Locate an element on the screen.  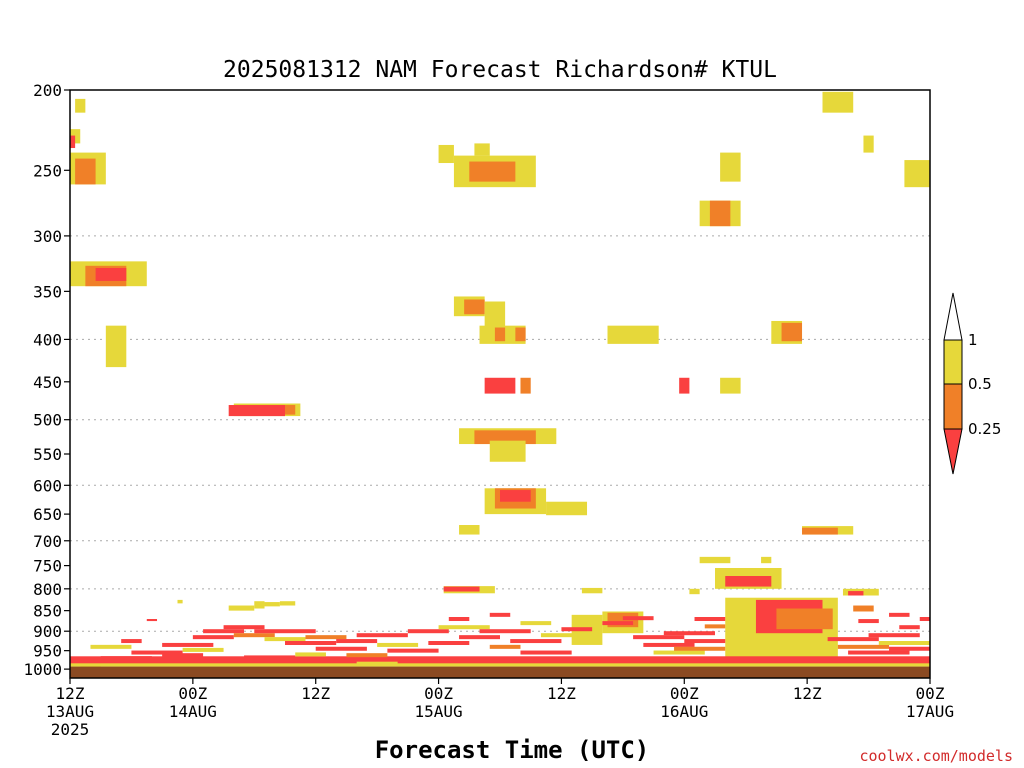
y-tick-label: 900 is located at coordinates (47, 631).